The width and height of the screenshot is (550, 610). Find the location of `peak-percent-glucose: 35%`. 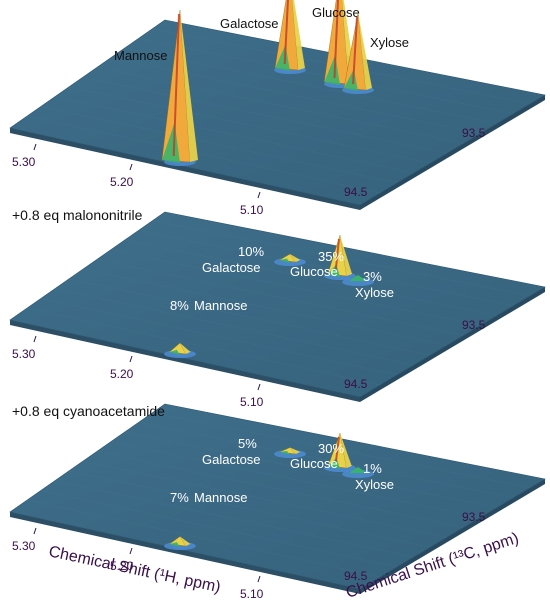

peak-percent-glucose: 35% is located at coordinates (331, 256).